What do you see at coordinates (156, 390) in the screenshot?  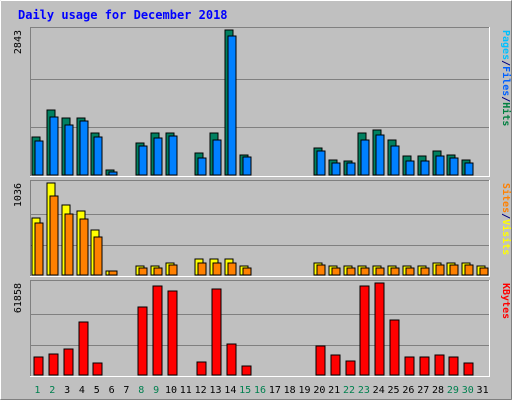 I see `x-tick-label: 9` at bounding box center [156, 390].